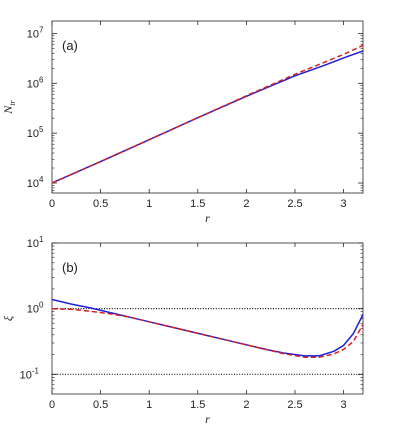 The image size is (415, 442). I want to click on y-tick-label: 10⁵, so click(35, 132).